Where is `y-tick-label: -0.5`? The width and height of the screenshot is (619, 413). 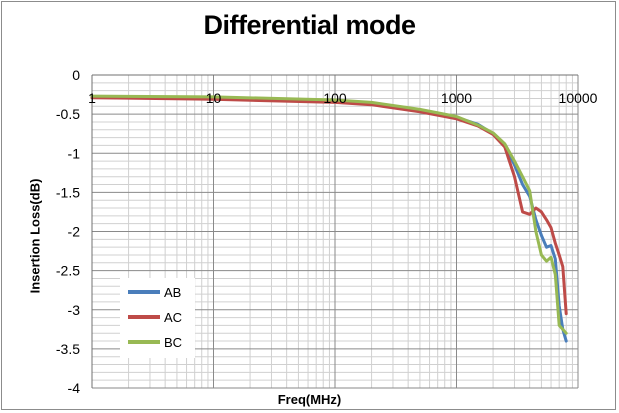 y-tick-label: -0.5 is located at coordinates (68, 114).